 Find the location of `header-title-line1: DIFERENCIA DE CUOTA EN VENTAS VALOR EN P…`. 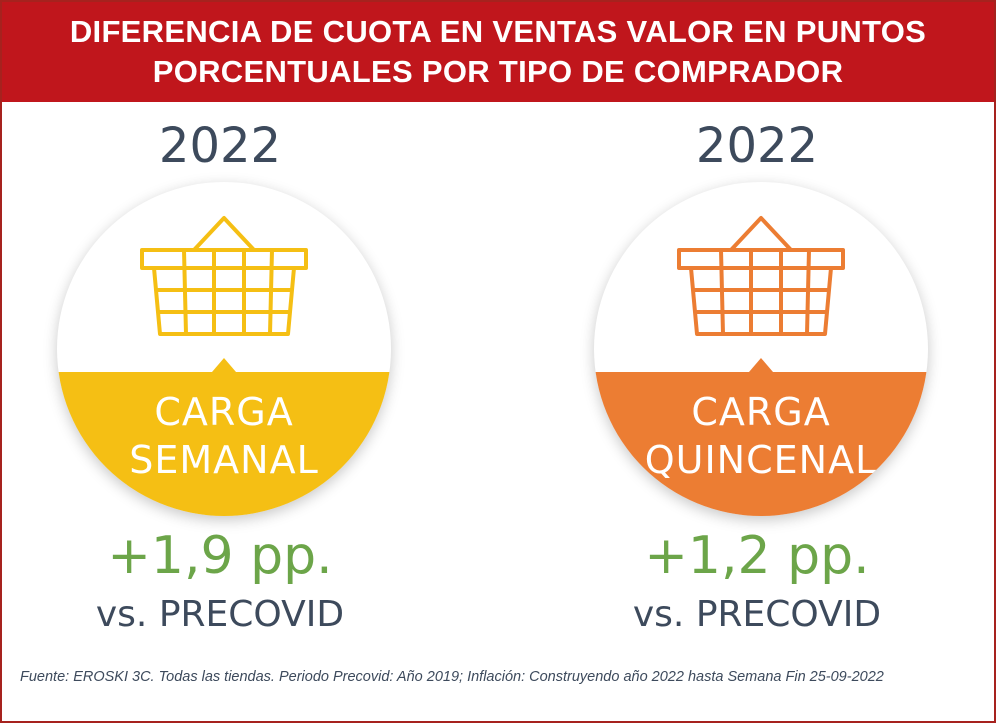

header-title-line1: DIFERENCIA DE CUOTA EN VENTAS VALOR EN P… is located at coordinates (498, 31).